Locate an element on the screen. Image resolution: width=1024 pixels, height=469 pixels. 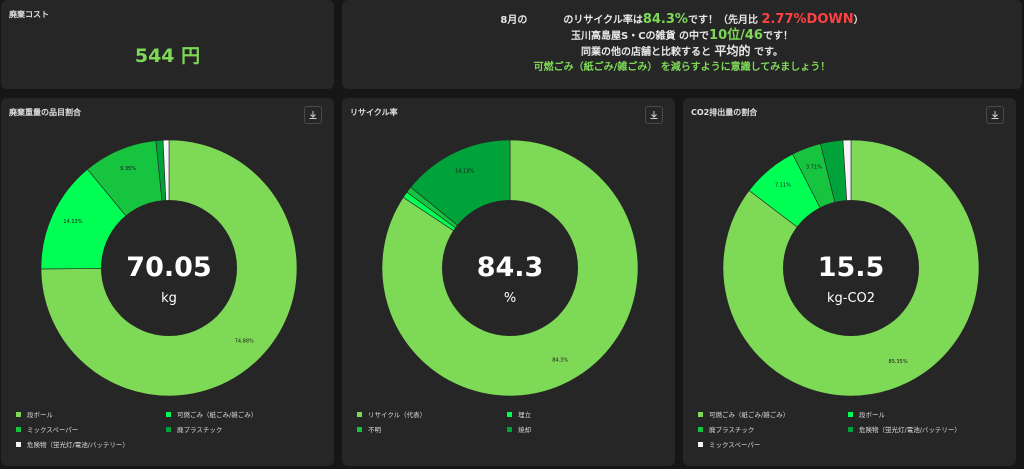
cost-title: 廃棄コスト is located at coordinates (29, 14).